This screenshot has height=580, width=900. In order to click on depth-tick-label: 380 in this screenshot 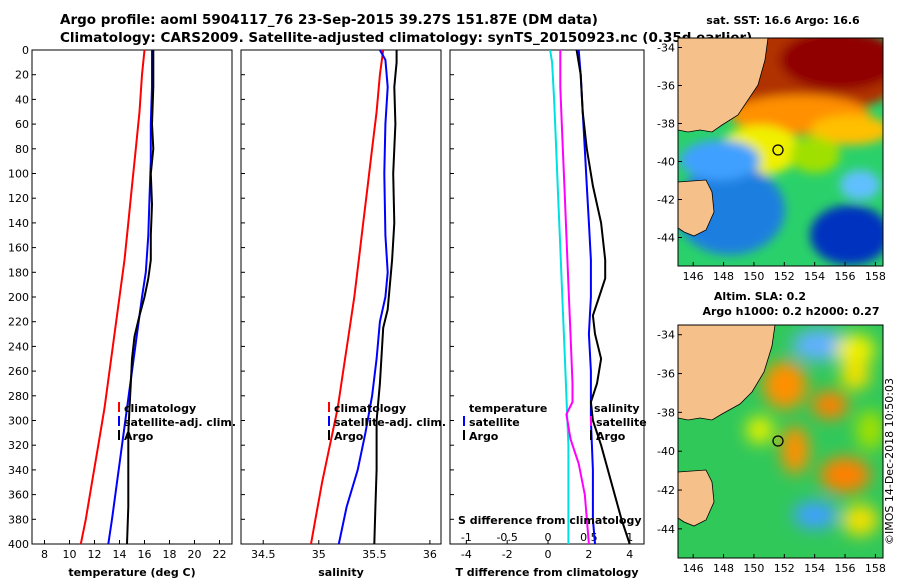, I will do `click(18, 519)`.